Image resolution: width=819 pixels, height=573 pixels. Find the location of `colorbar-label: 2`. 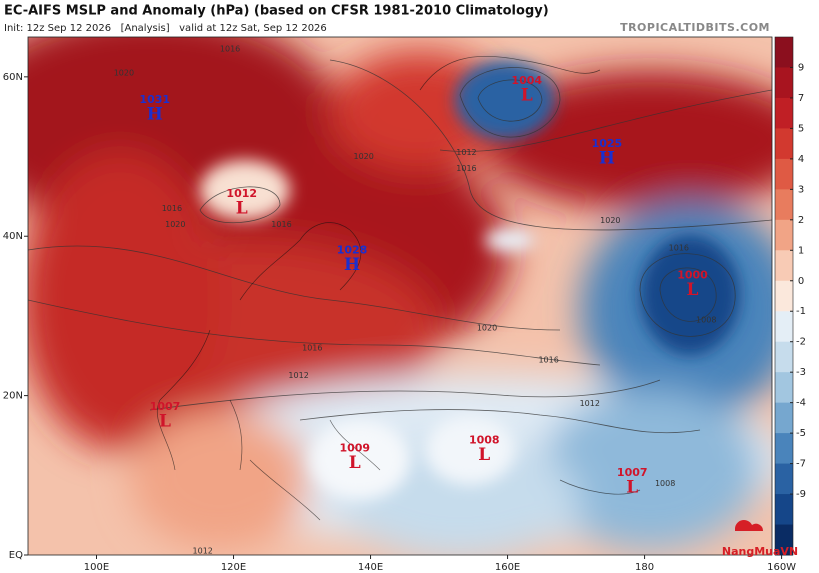

colorbar-label: 2 is located at coordinates (801, 220).